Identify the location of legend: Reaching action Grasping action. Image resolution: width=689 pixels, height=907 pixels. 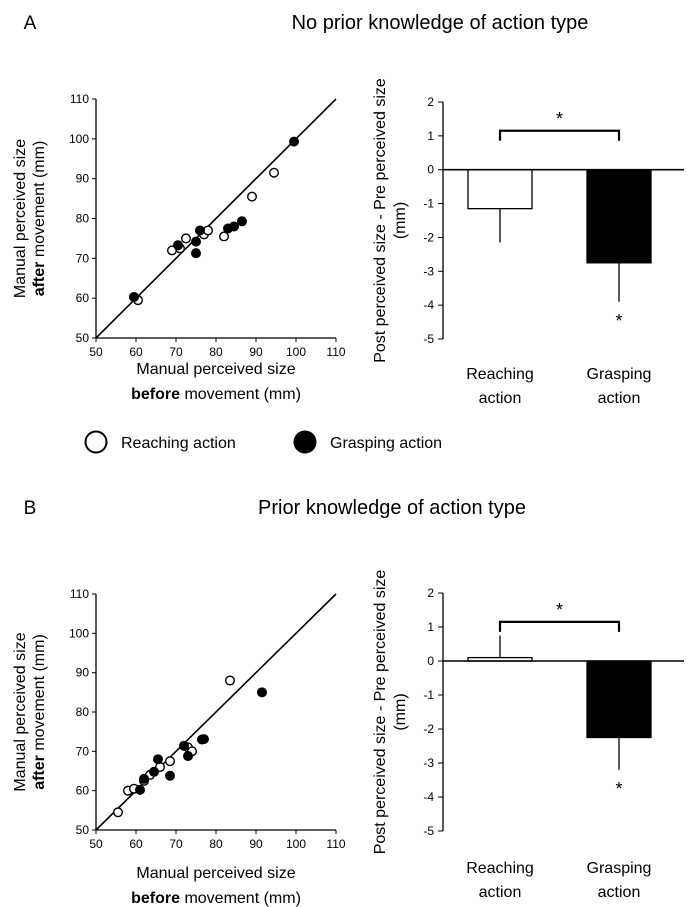
(263, 442).